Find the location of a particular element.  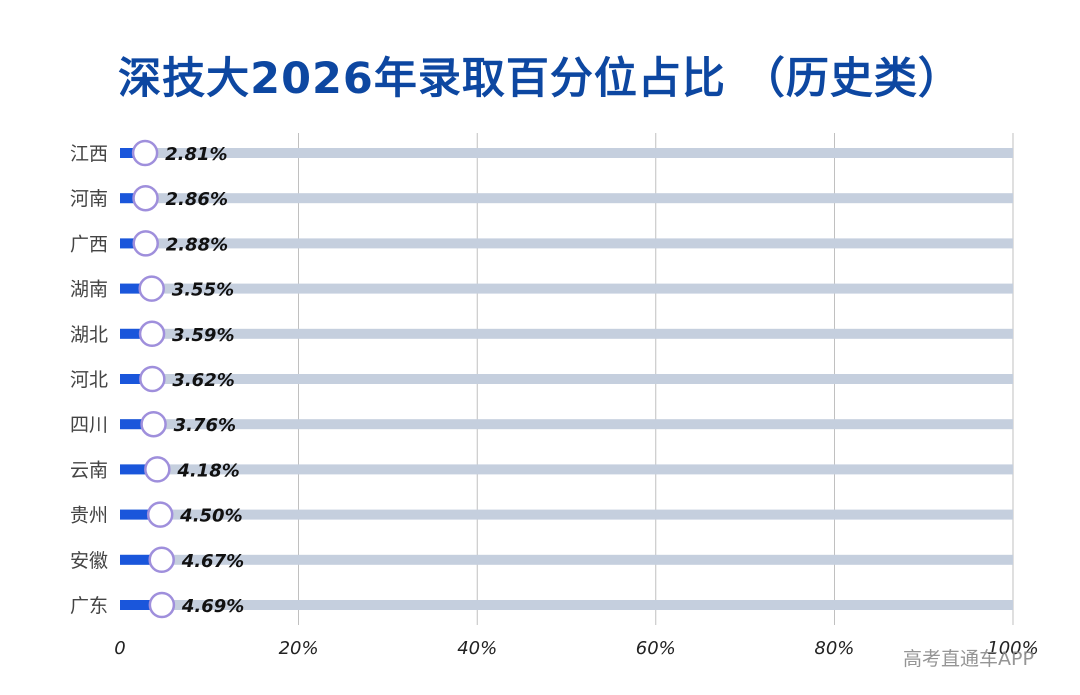

value-label: 2.86% is located at coordinates (197, 199).